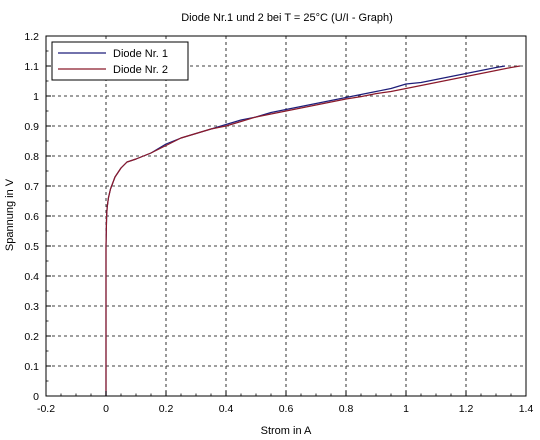  What do you see at coordinates (10, 214) in the screenshot?
I see `y-axis-title: Spannung in V` at bounding box center [10, 214].